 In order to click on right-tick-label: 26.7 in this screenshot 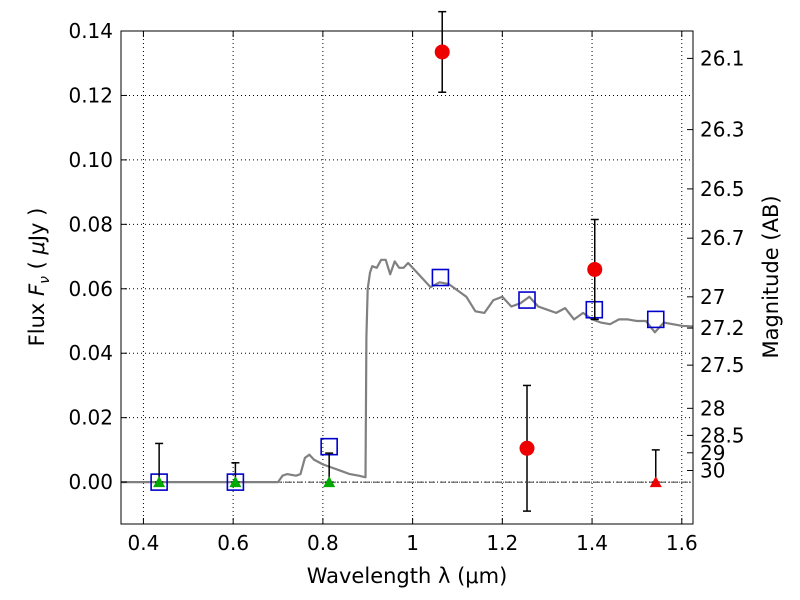, I will do `click(722, 238)`.